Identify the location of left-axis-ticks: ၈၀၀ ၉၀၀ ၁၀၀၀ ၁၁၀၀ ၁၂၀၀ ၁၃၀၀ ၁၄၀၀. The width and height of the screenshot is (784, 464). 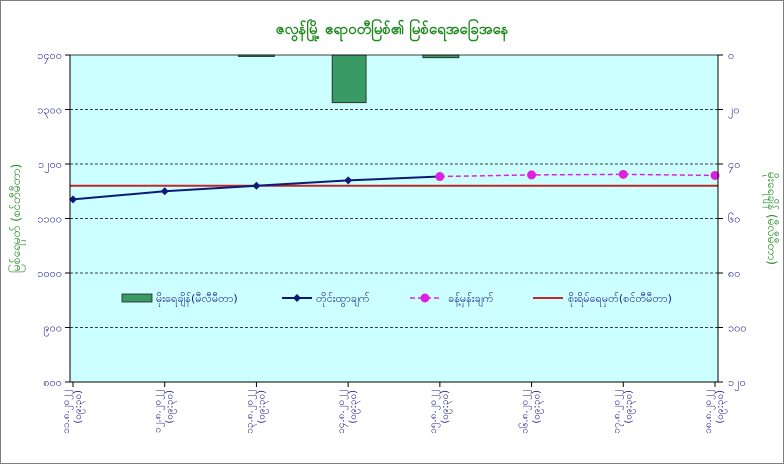
(53, 219).